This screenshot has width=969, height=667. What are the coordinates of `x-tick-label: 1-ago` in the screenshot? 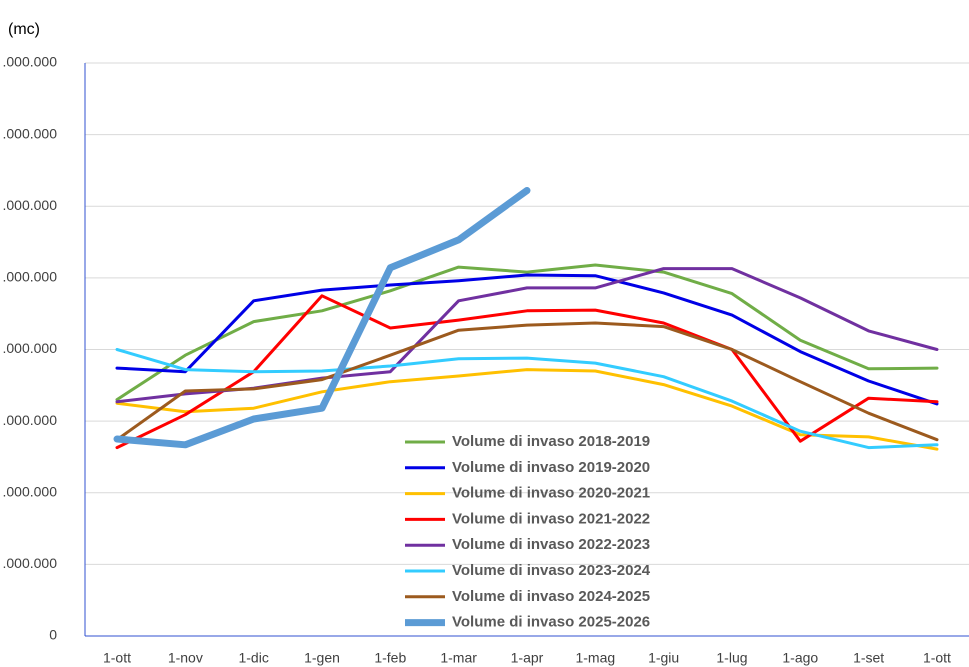 It's located at (800, 658).